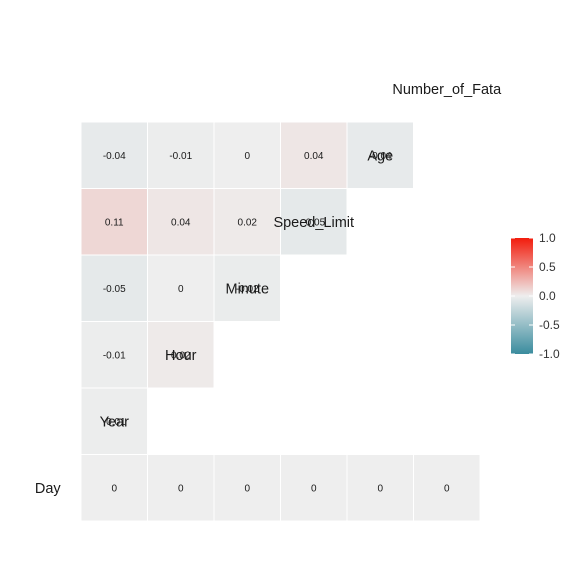  What do you see at coordinates (535, 296) in the screenshot?
I see `color-legend: -1.0 -0.5 0.0 0.5 1.0` at bounding box center [535, 296].